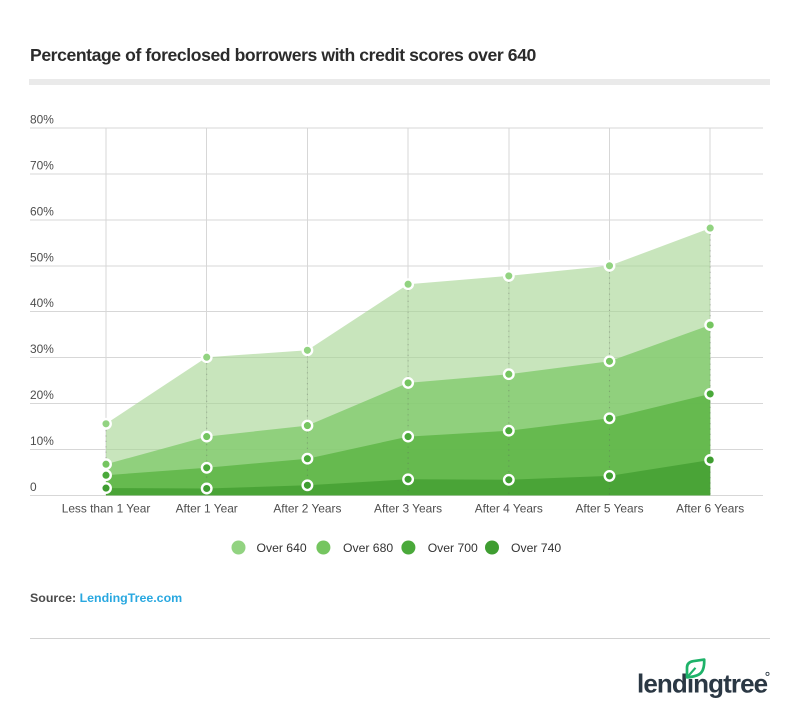 Image resolution: width=800 pixels, height=720 pixels. What do you see at coordinates (509, 509) in the screenshot?
I see `svg-text: After 4 Years` at bounding box center [509, 509].